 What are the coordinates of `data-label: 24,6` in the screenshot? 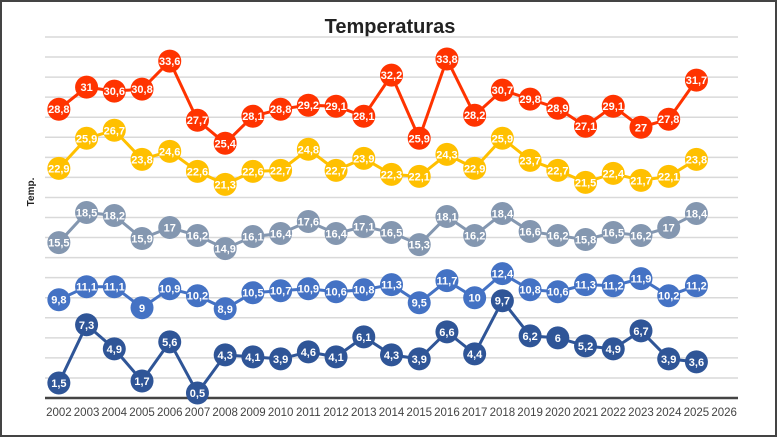 It's located at (169, 152).